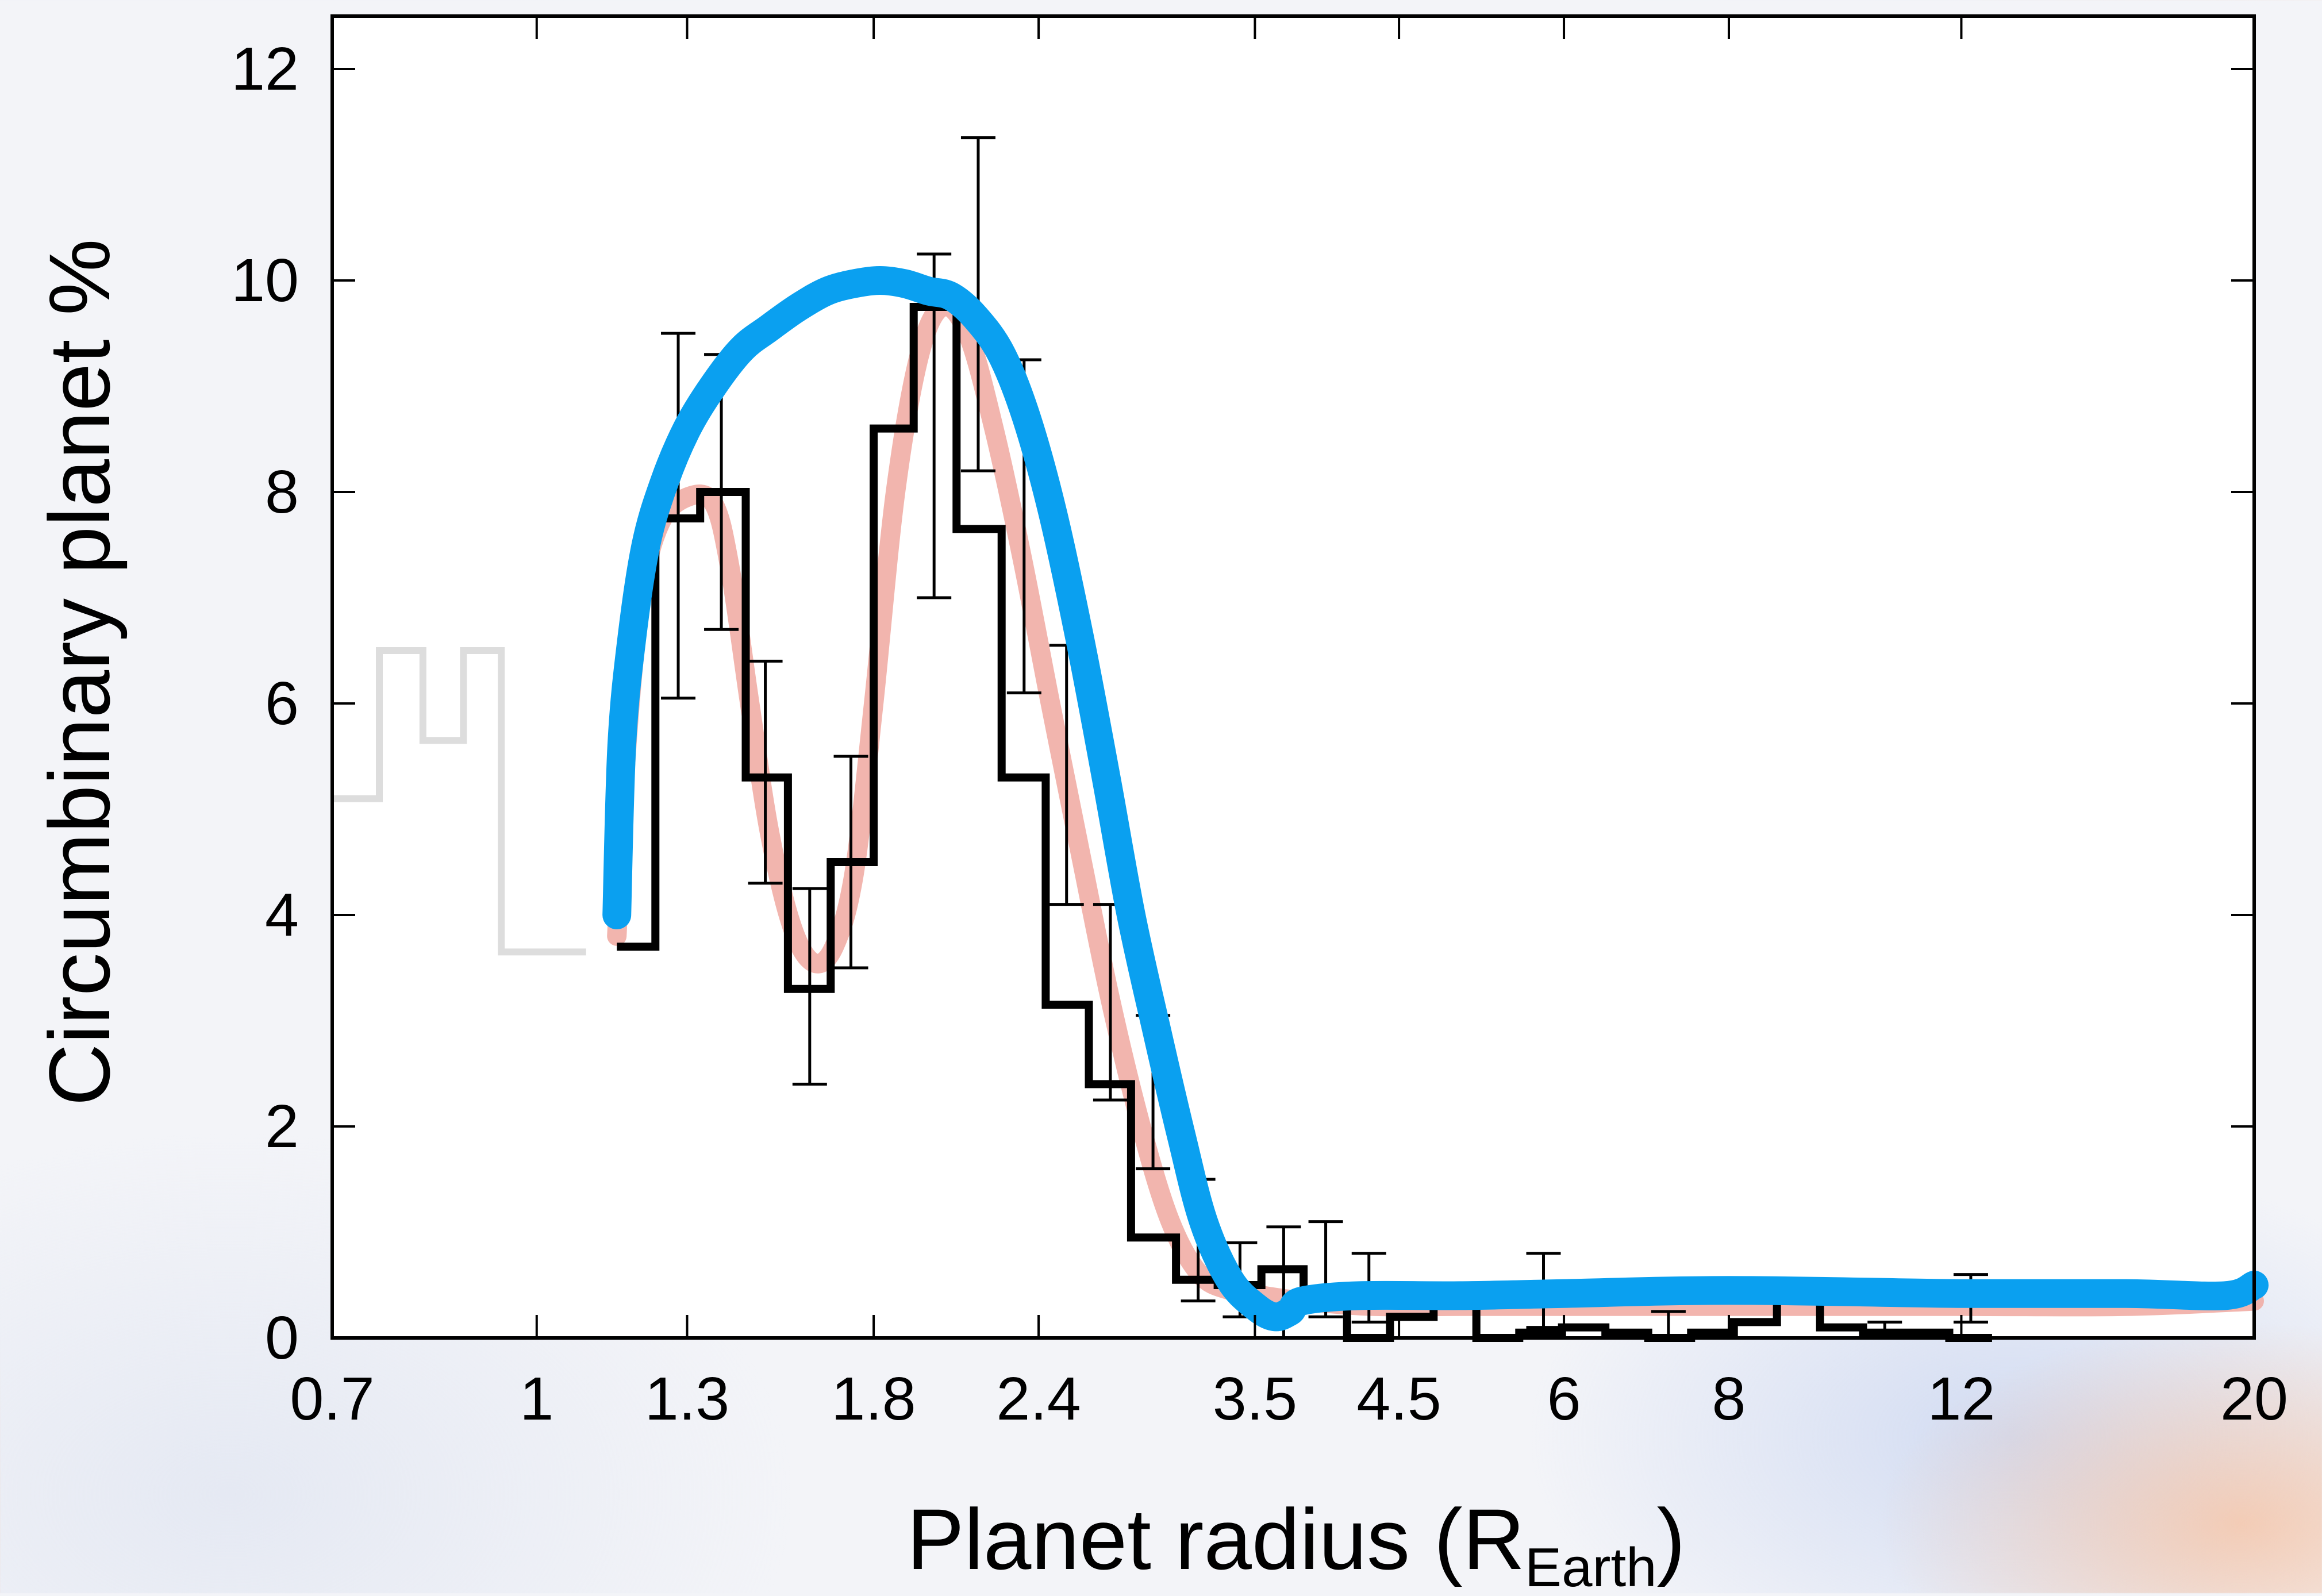 This screenshot has width=2322, height=1596. I want to click on x-tick-label: 2.4, so click(1038, 1399).